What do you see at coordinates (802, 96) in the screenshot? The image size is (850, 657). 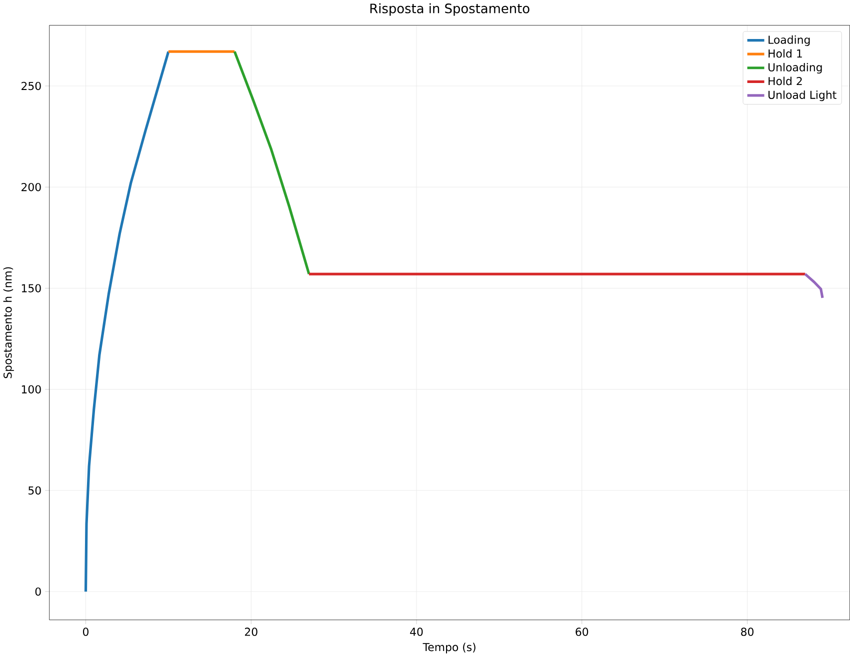 I see `legend-label: Unload Light` at bounding box center [802, 96].